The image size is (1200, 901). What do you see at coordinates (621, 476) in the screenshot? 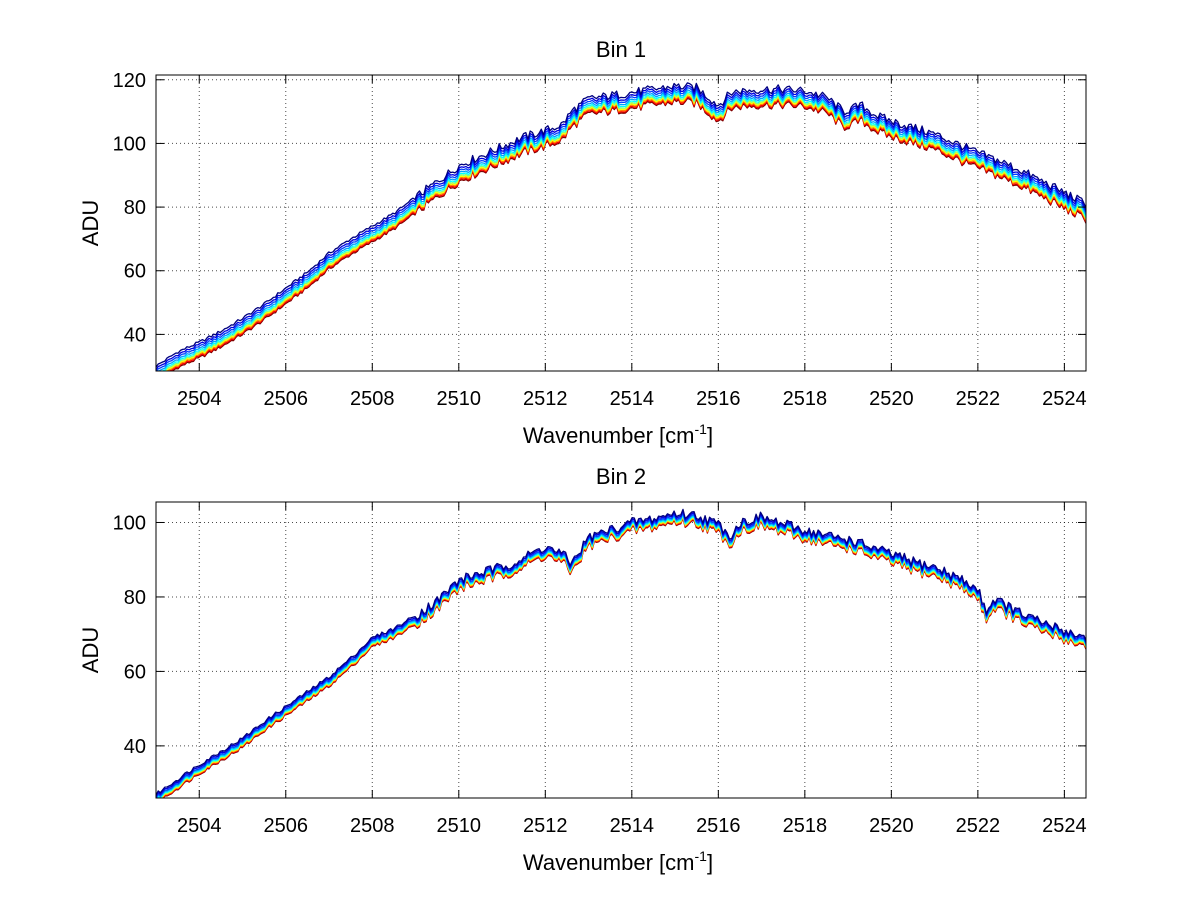
I see `chart-title: Bin 2` at bounding box center [621, 476].